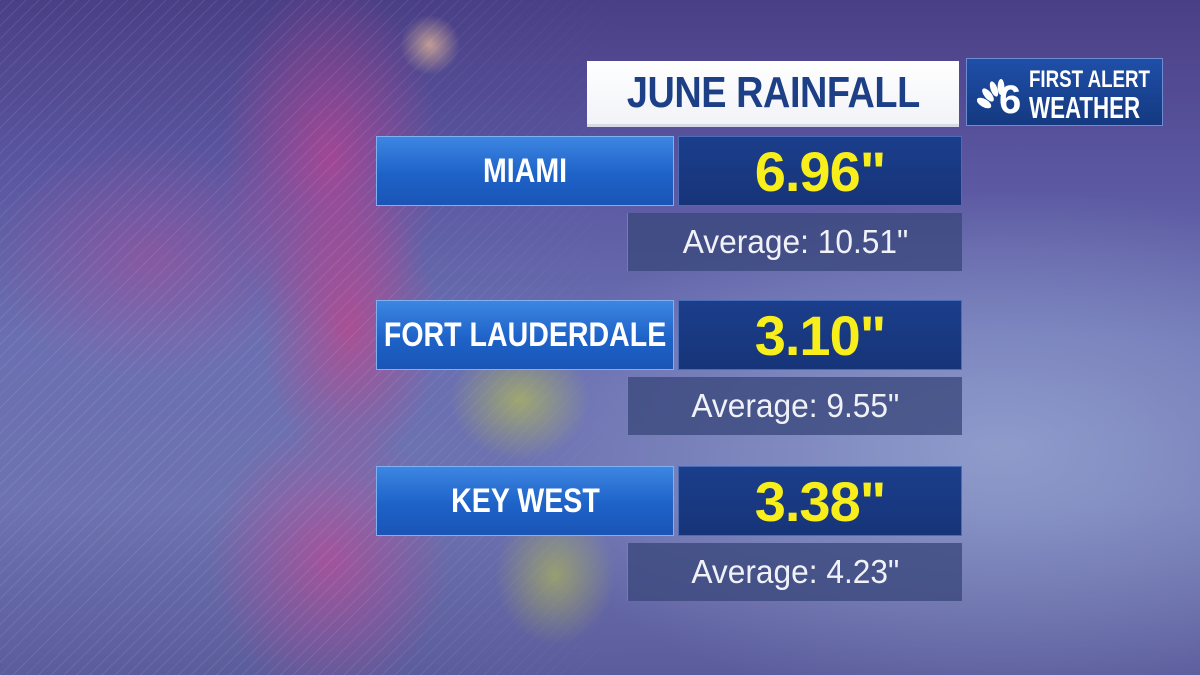 Image resolution: width=1200 pixels, height=675 pixels. I want to click on city-name: KEY WEST, so click(525, 500).